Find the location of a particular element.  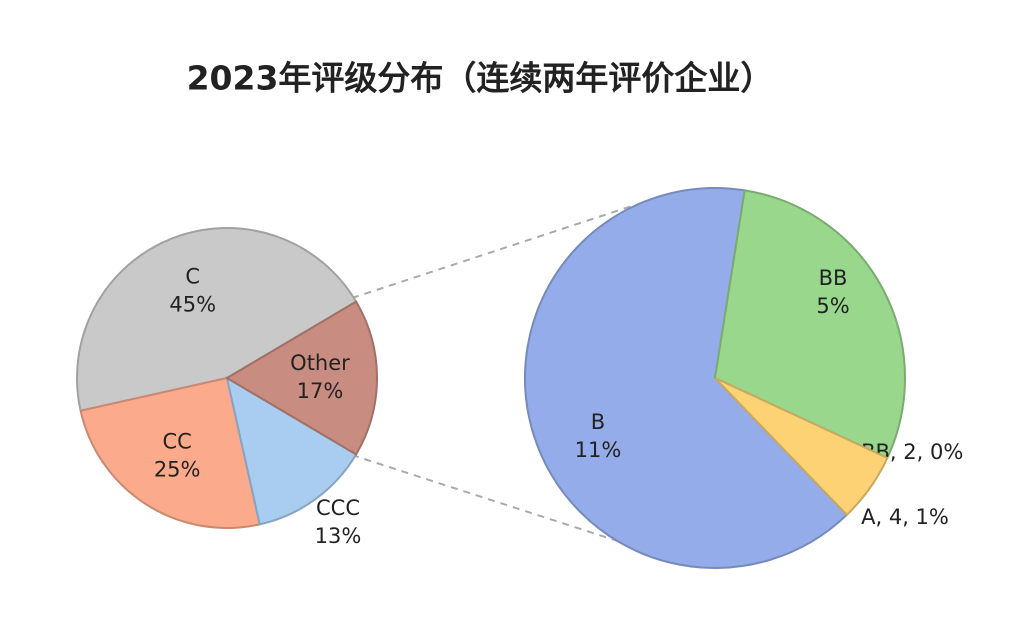

value-label: 5% is located at coordinates (832, 306).